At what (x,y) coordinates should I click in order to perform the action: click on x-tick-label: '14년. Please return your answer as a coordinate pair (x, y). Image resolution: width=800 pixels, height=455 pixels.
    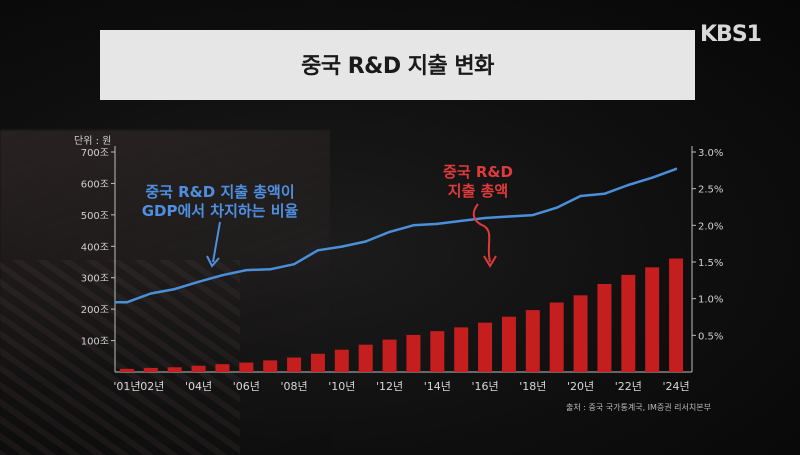
    Looking at the image, I should click on (437, 386).